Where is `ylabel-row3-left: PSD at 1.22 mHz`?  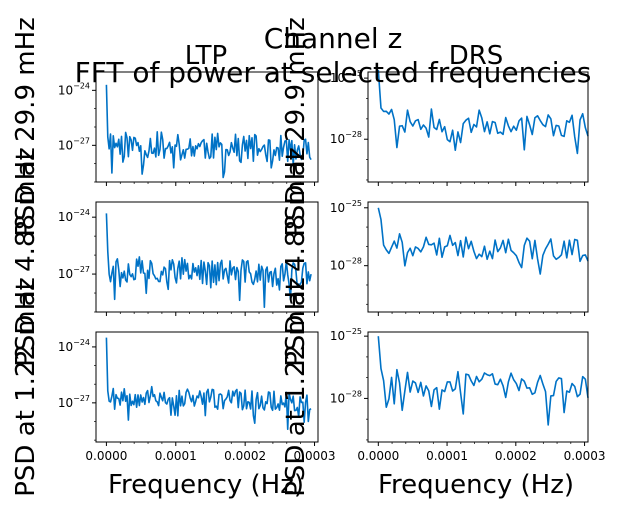 ylabel-row3-left: PSD at 1.22 mHz is located at coordinates (26, 387).